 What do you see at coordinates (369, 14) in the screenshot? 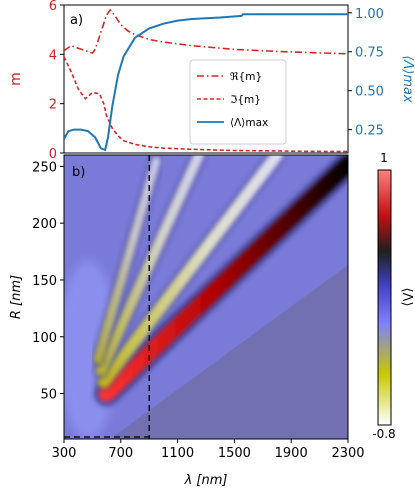
I see `right-tick-label: 1.00` at bounding box center [369, 14].